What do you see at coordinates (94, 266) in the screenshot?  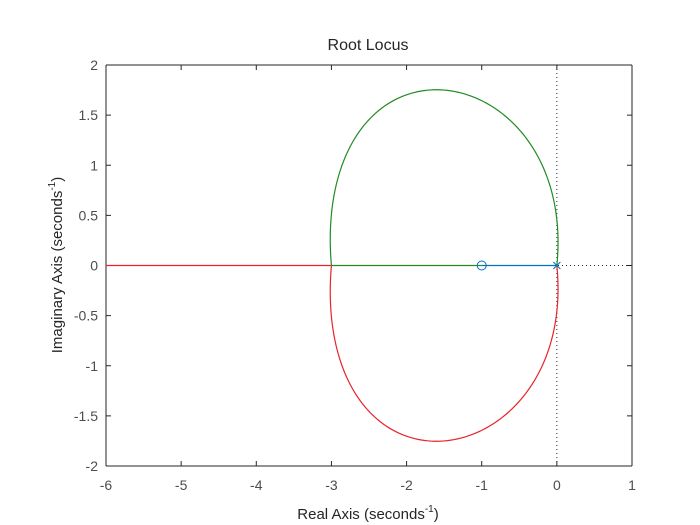 I see `y-tick-label: 0` at bounding box center [94, 266].